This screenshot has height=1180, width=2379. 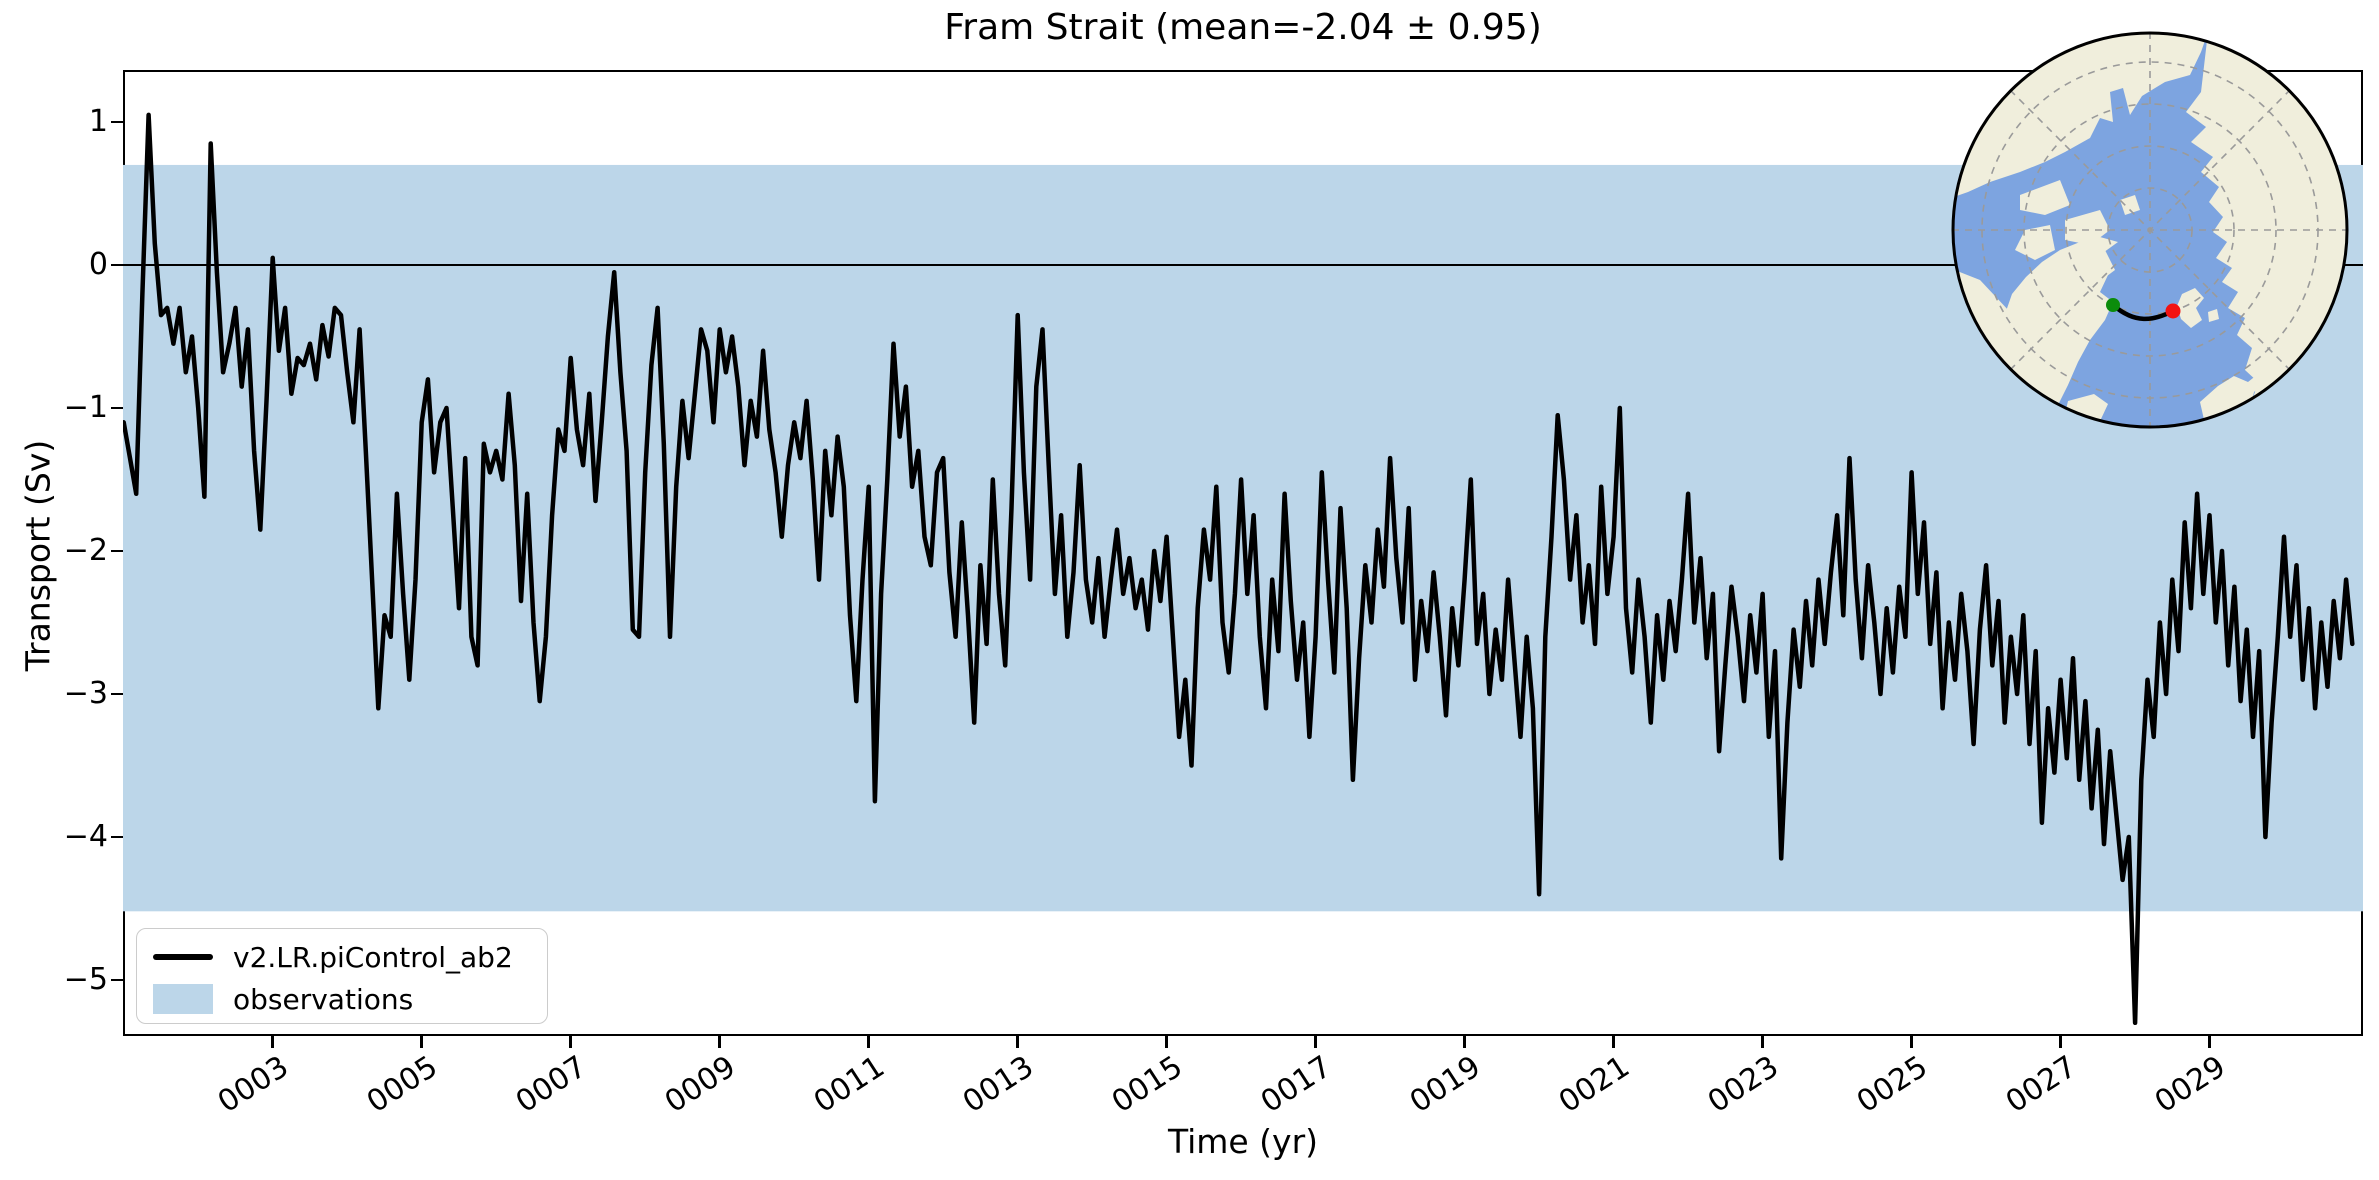 I want to click on y-tick-label: −5, so click(x=85, y=979).